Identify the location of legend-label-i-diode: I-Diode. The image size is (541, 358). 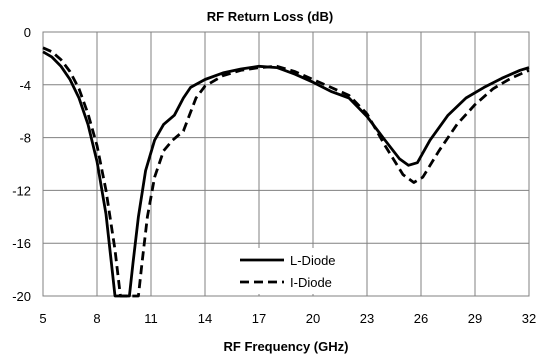
(311, 282).